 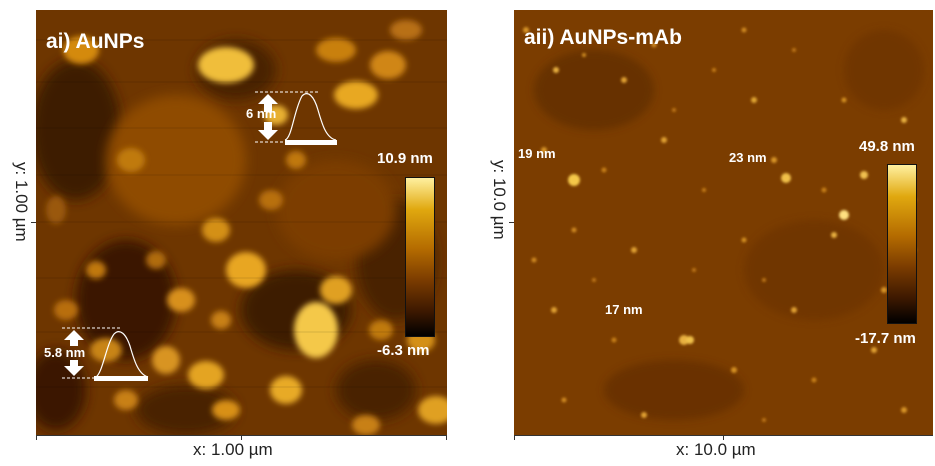 I want to click on panel-a-title: ai) AuNPs, so click(x=95, y=41).